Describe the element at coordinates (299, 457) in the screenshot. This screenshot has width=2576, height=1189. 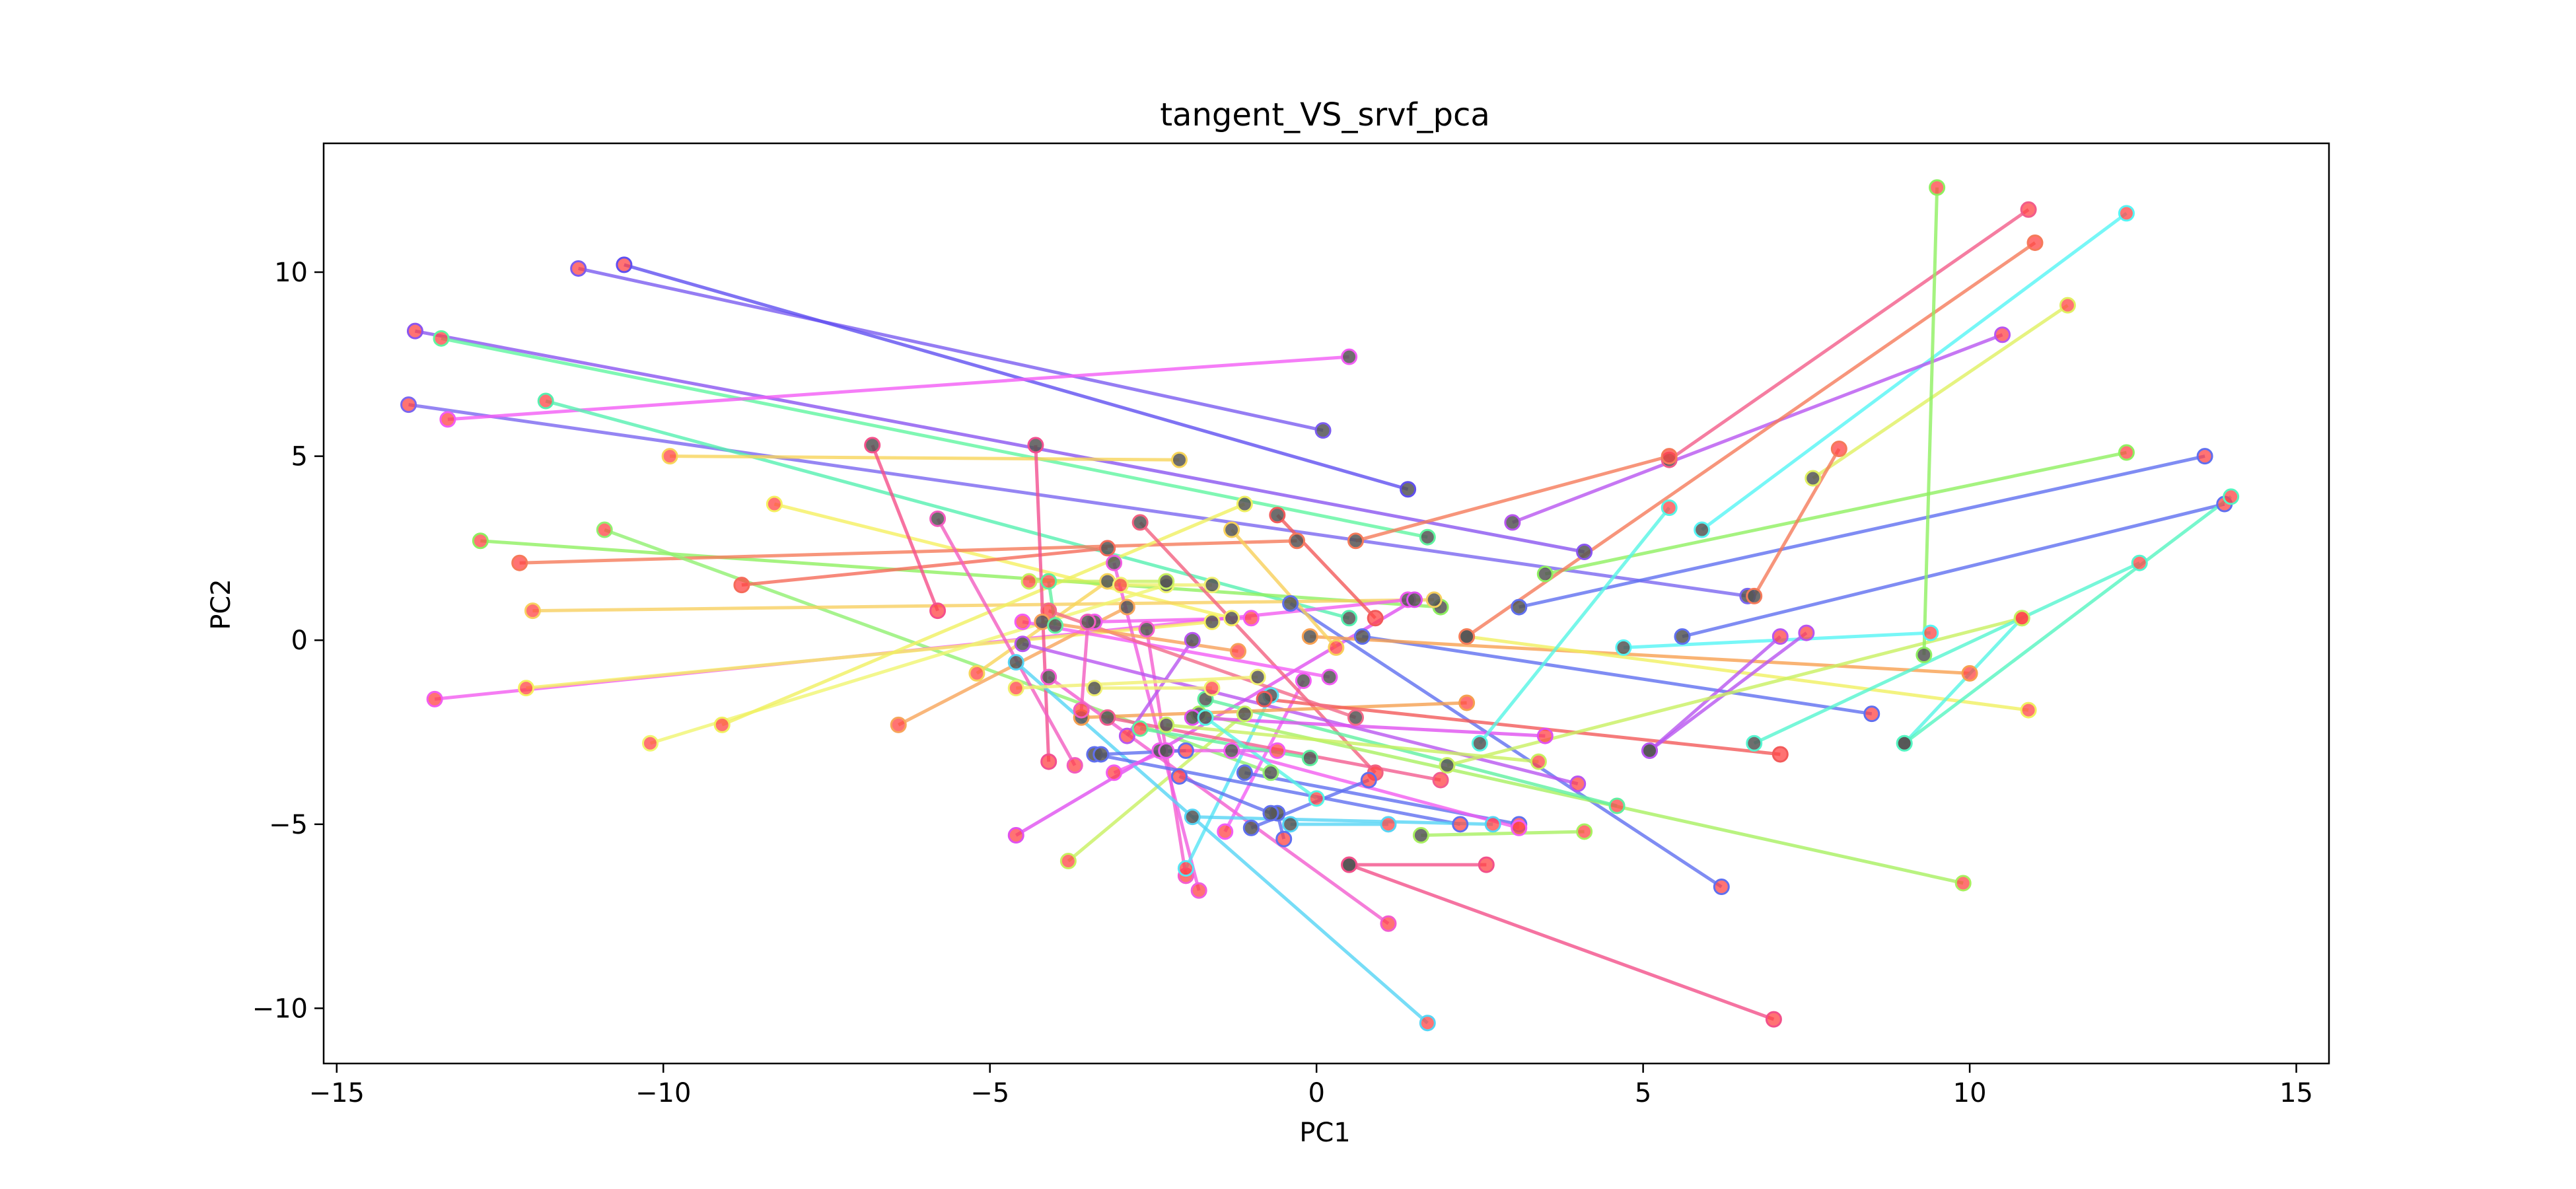
I see `y-tick-label: 5` at that location.